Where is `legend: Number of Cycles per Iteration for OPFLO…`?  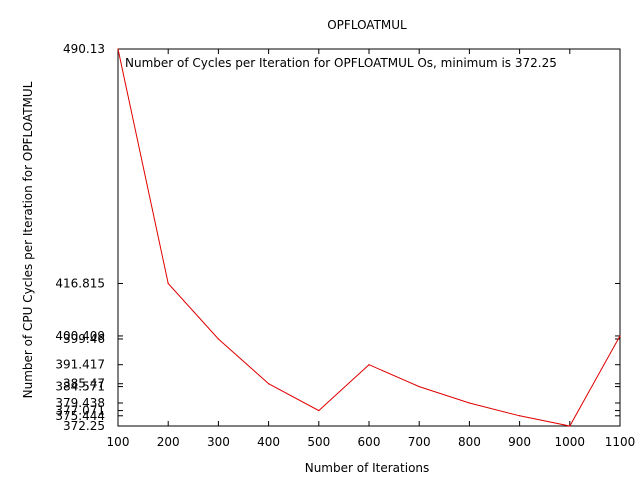
legend: Number of Cycles per Iteration for OPFLO… is located at coordinates (341, 63).